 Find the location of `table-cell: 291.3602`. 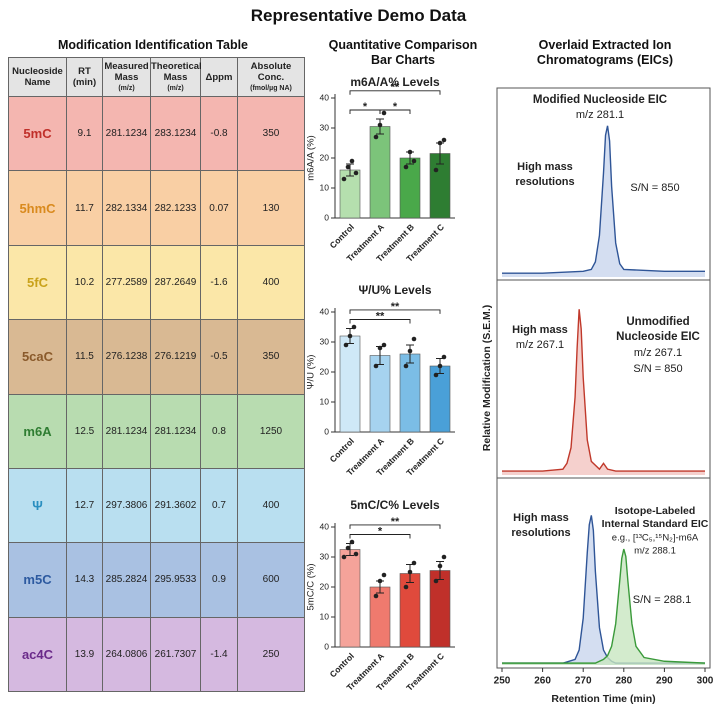

table-cell: 291.3602 is located at coordinates (175, 505).